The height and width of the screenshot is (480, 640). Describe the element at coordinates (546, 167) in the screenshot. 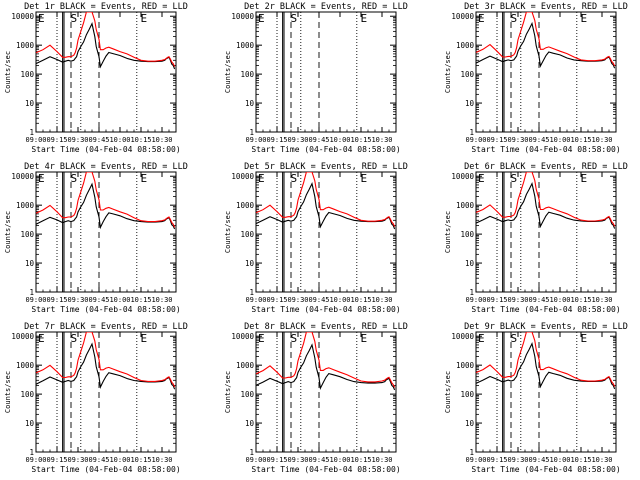

I see `panel-title: Det 6r BLACK = Events, RED = LLD` at that location.